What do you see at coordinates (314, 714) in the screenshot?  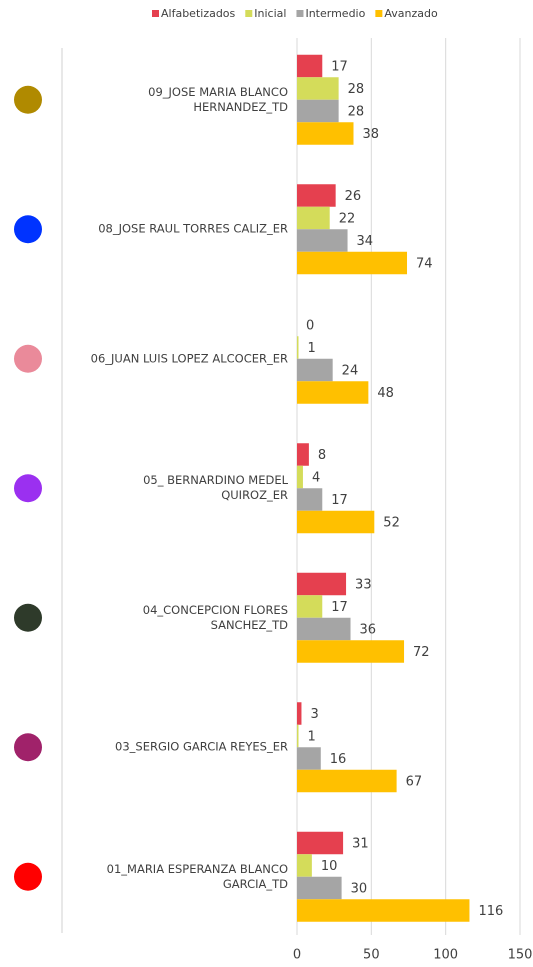 I see `value-label: 3` at bounding box center [314, 714].